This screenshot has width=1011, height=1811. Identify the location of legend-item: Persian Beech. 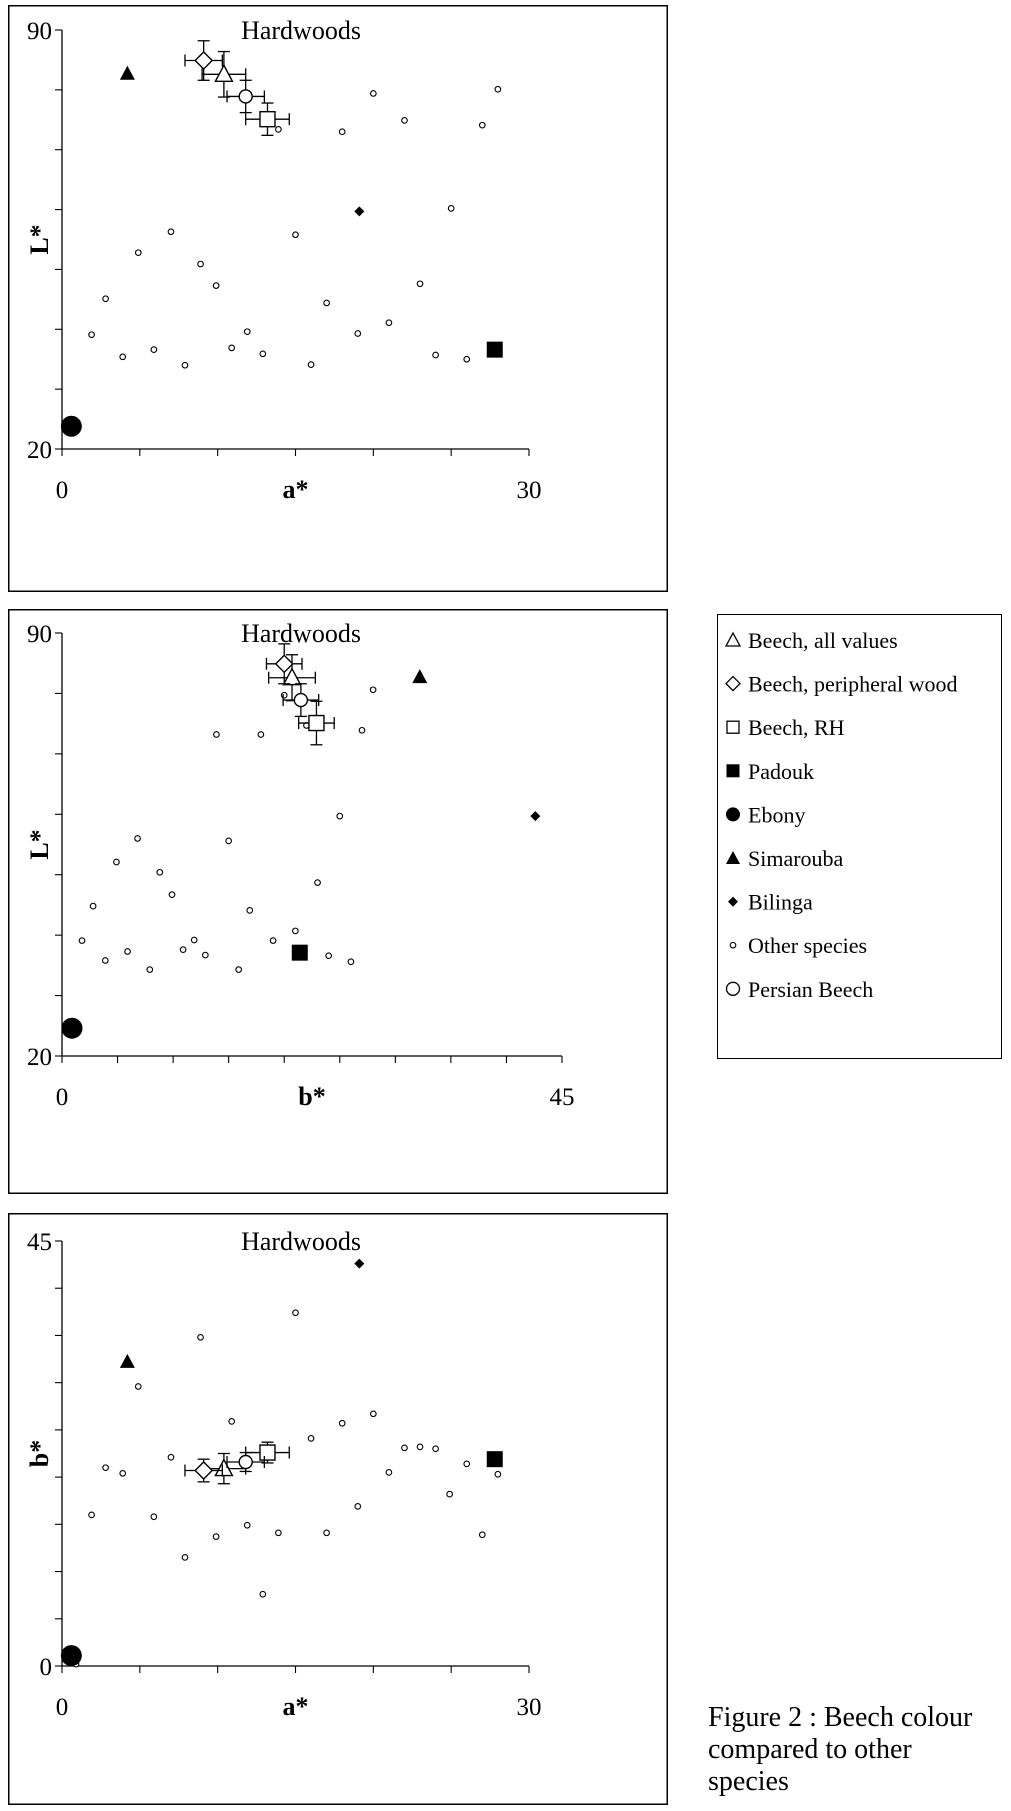
(799, 989).